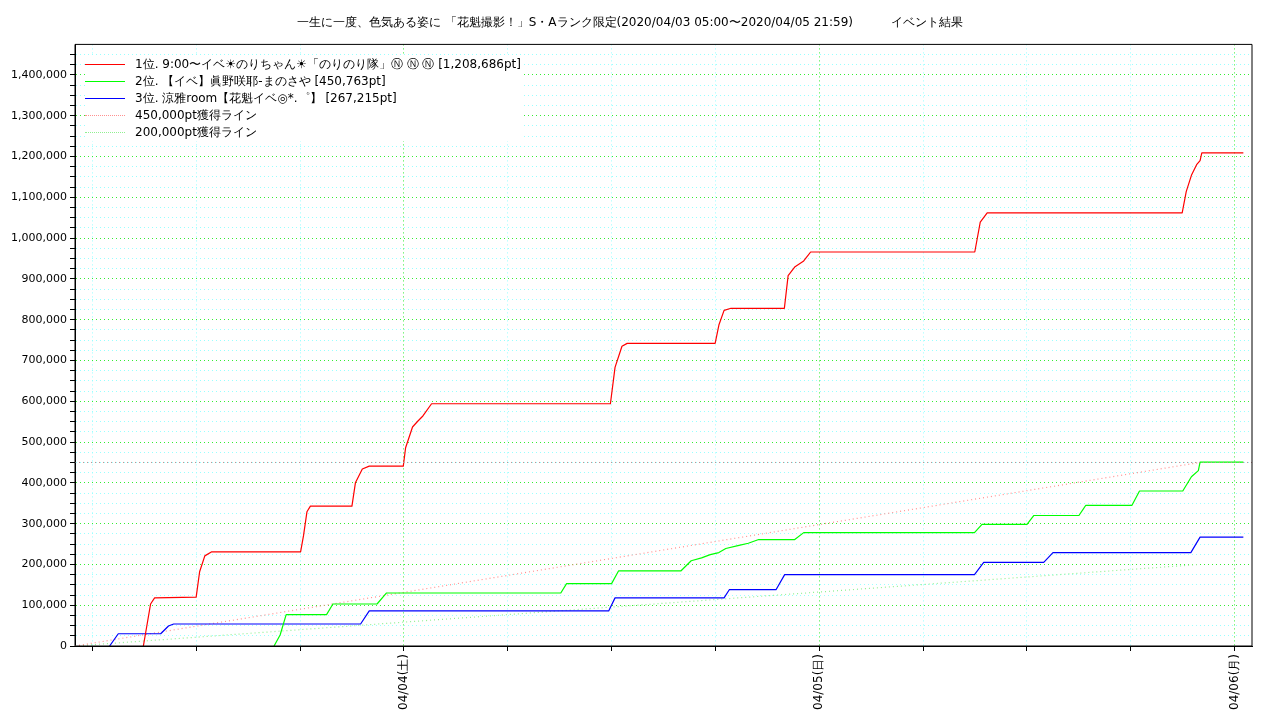 This screenshot has width=1280, height=720. I want to click on y-tick-label: 800,000, so click(44, 319).